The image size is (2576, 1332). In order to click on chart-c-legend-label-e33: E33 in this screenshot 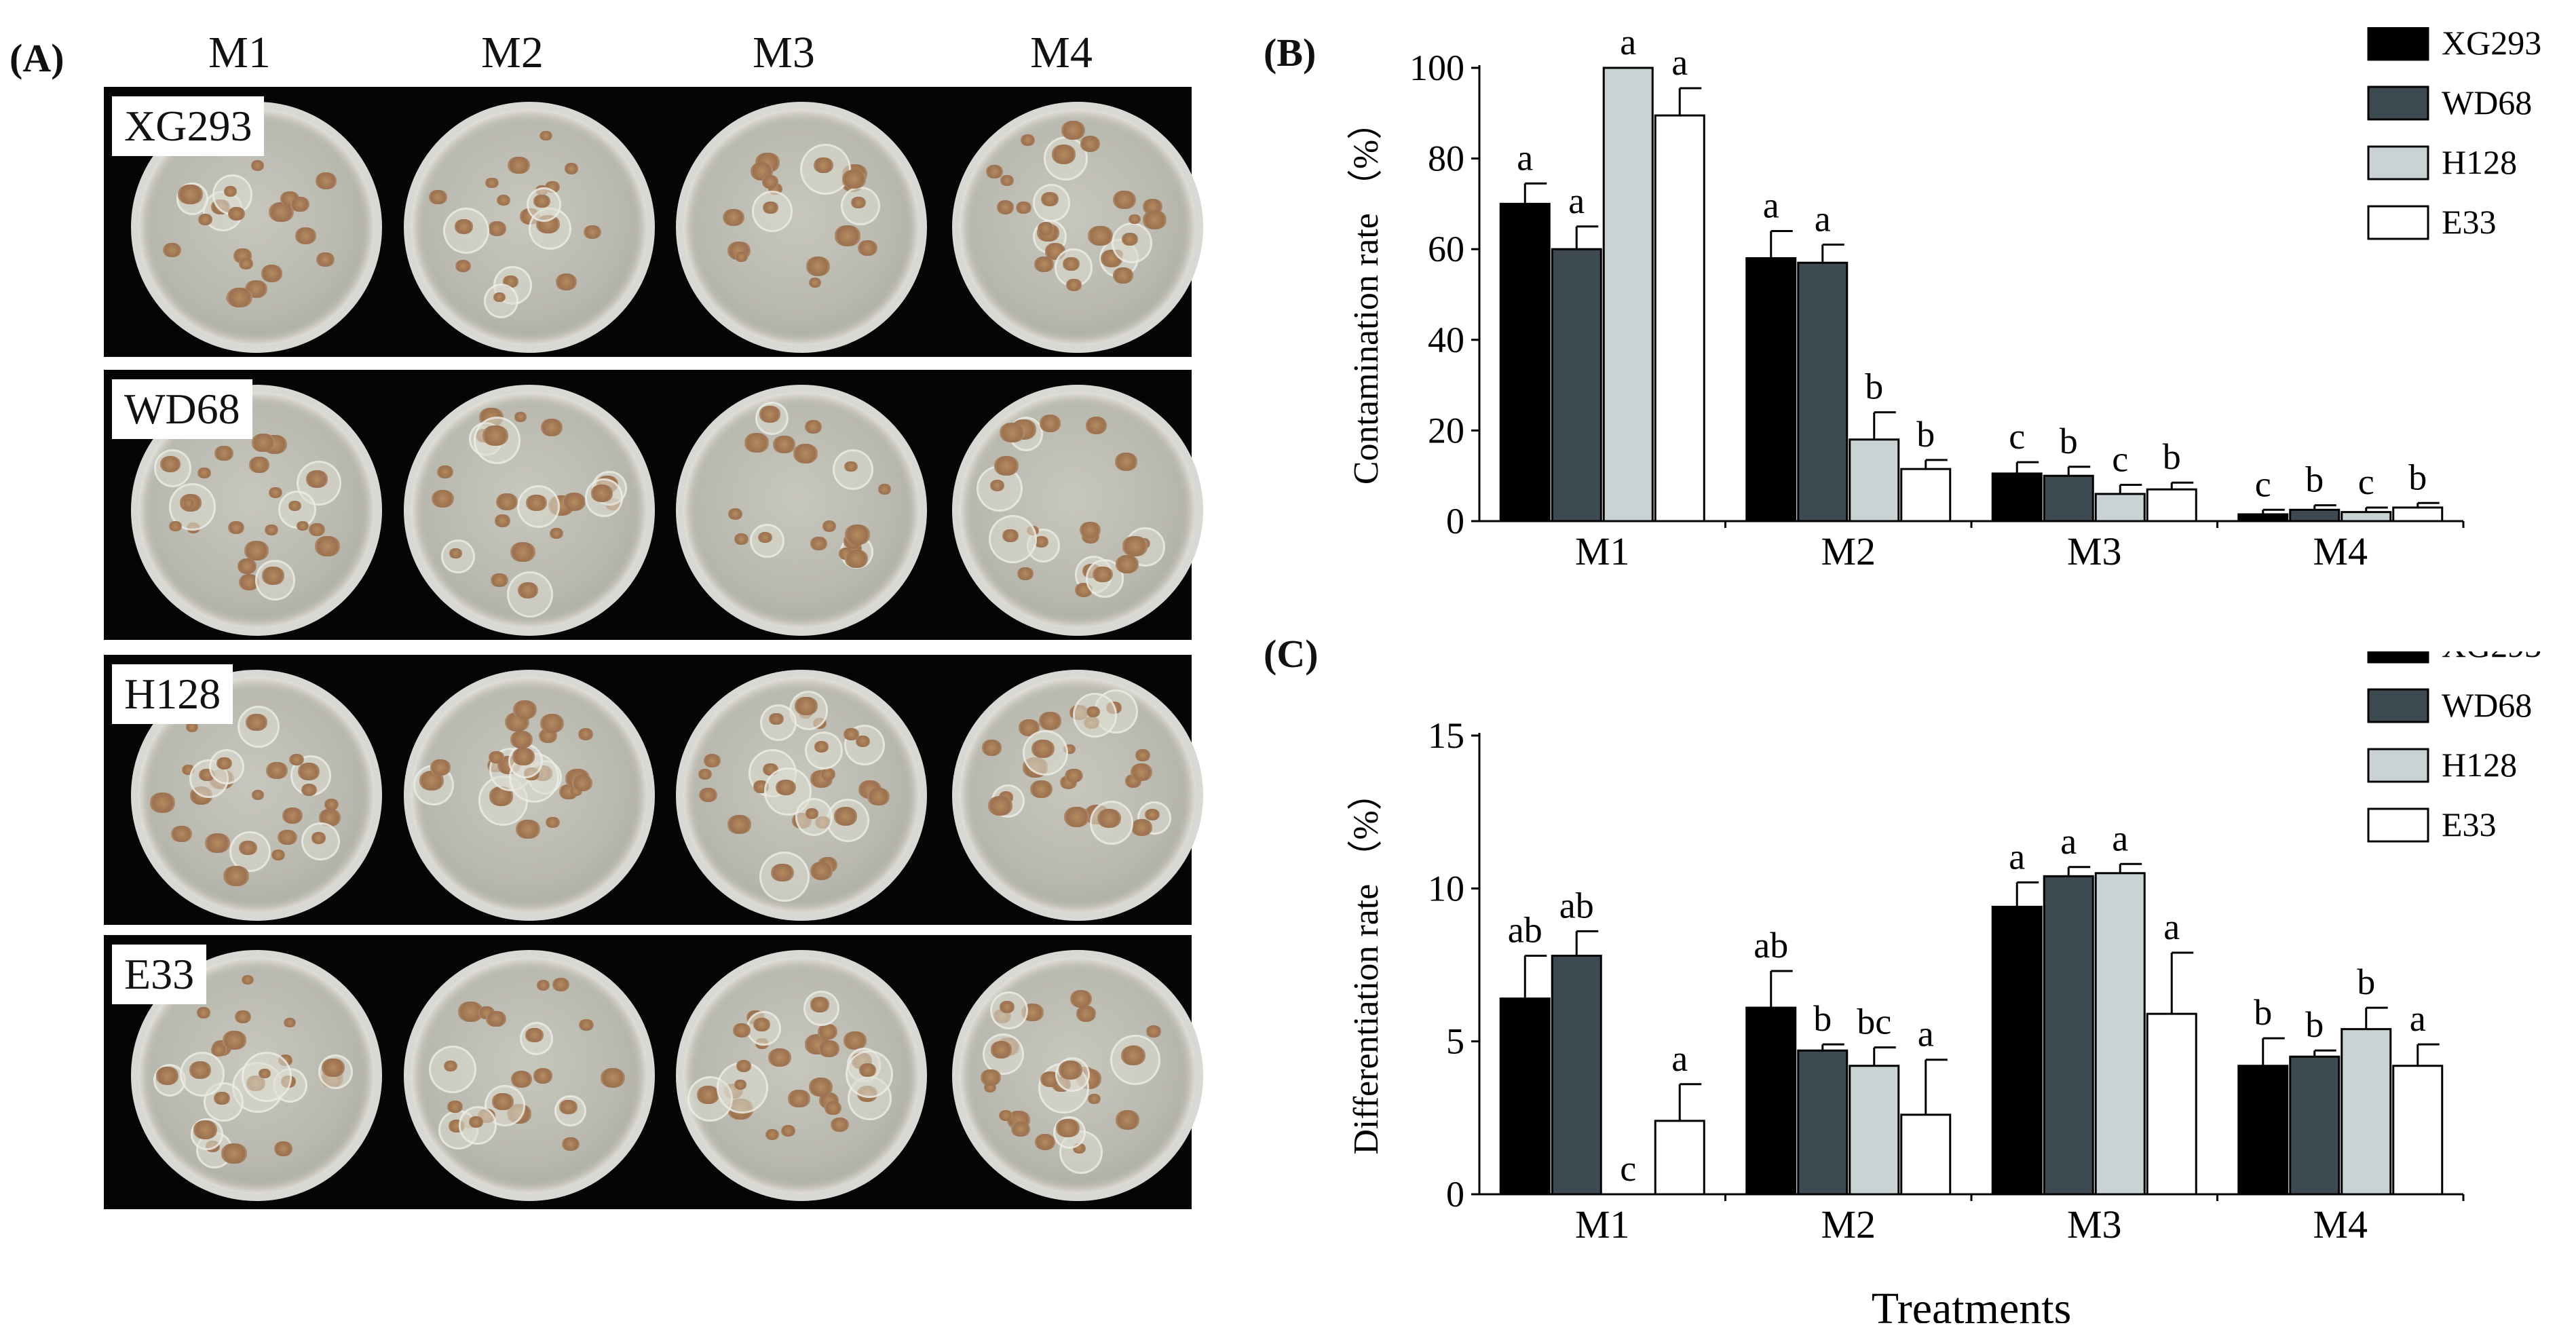, I will do `click(2470, 824)`.